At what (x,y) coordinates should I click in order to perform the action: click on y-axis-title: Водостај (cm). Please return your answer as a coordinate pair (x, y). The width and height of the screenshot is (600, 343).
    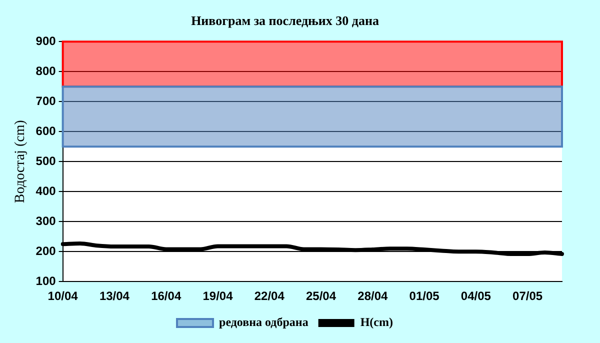
    Looking at the image, I should click on (20, 162).